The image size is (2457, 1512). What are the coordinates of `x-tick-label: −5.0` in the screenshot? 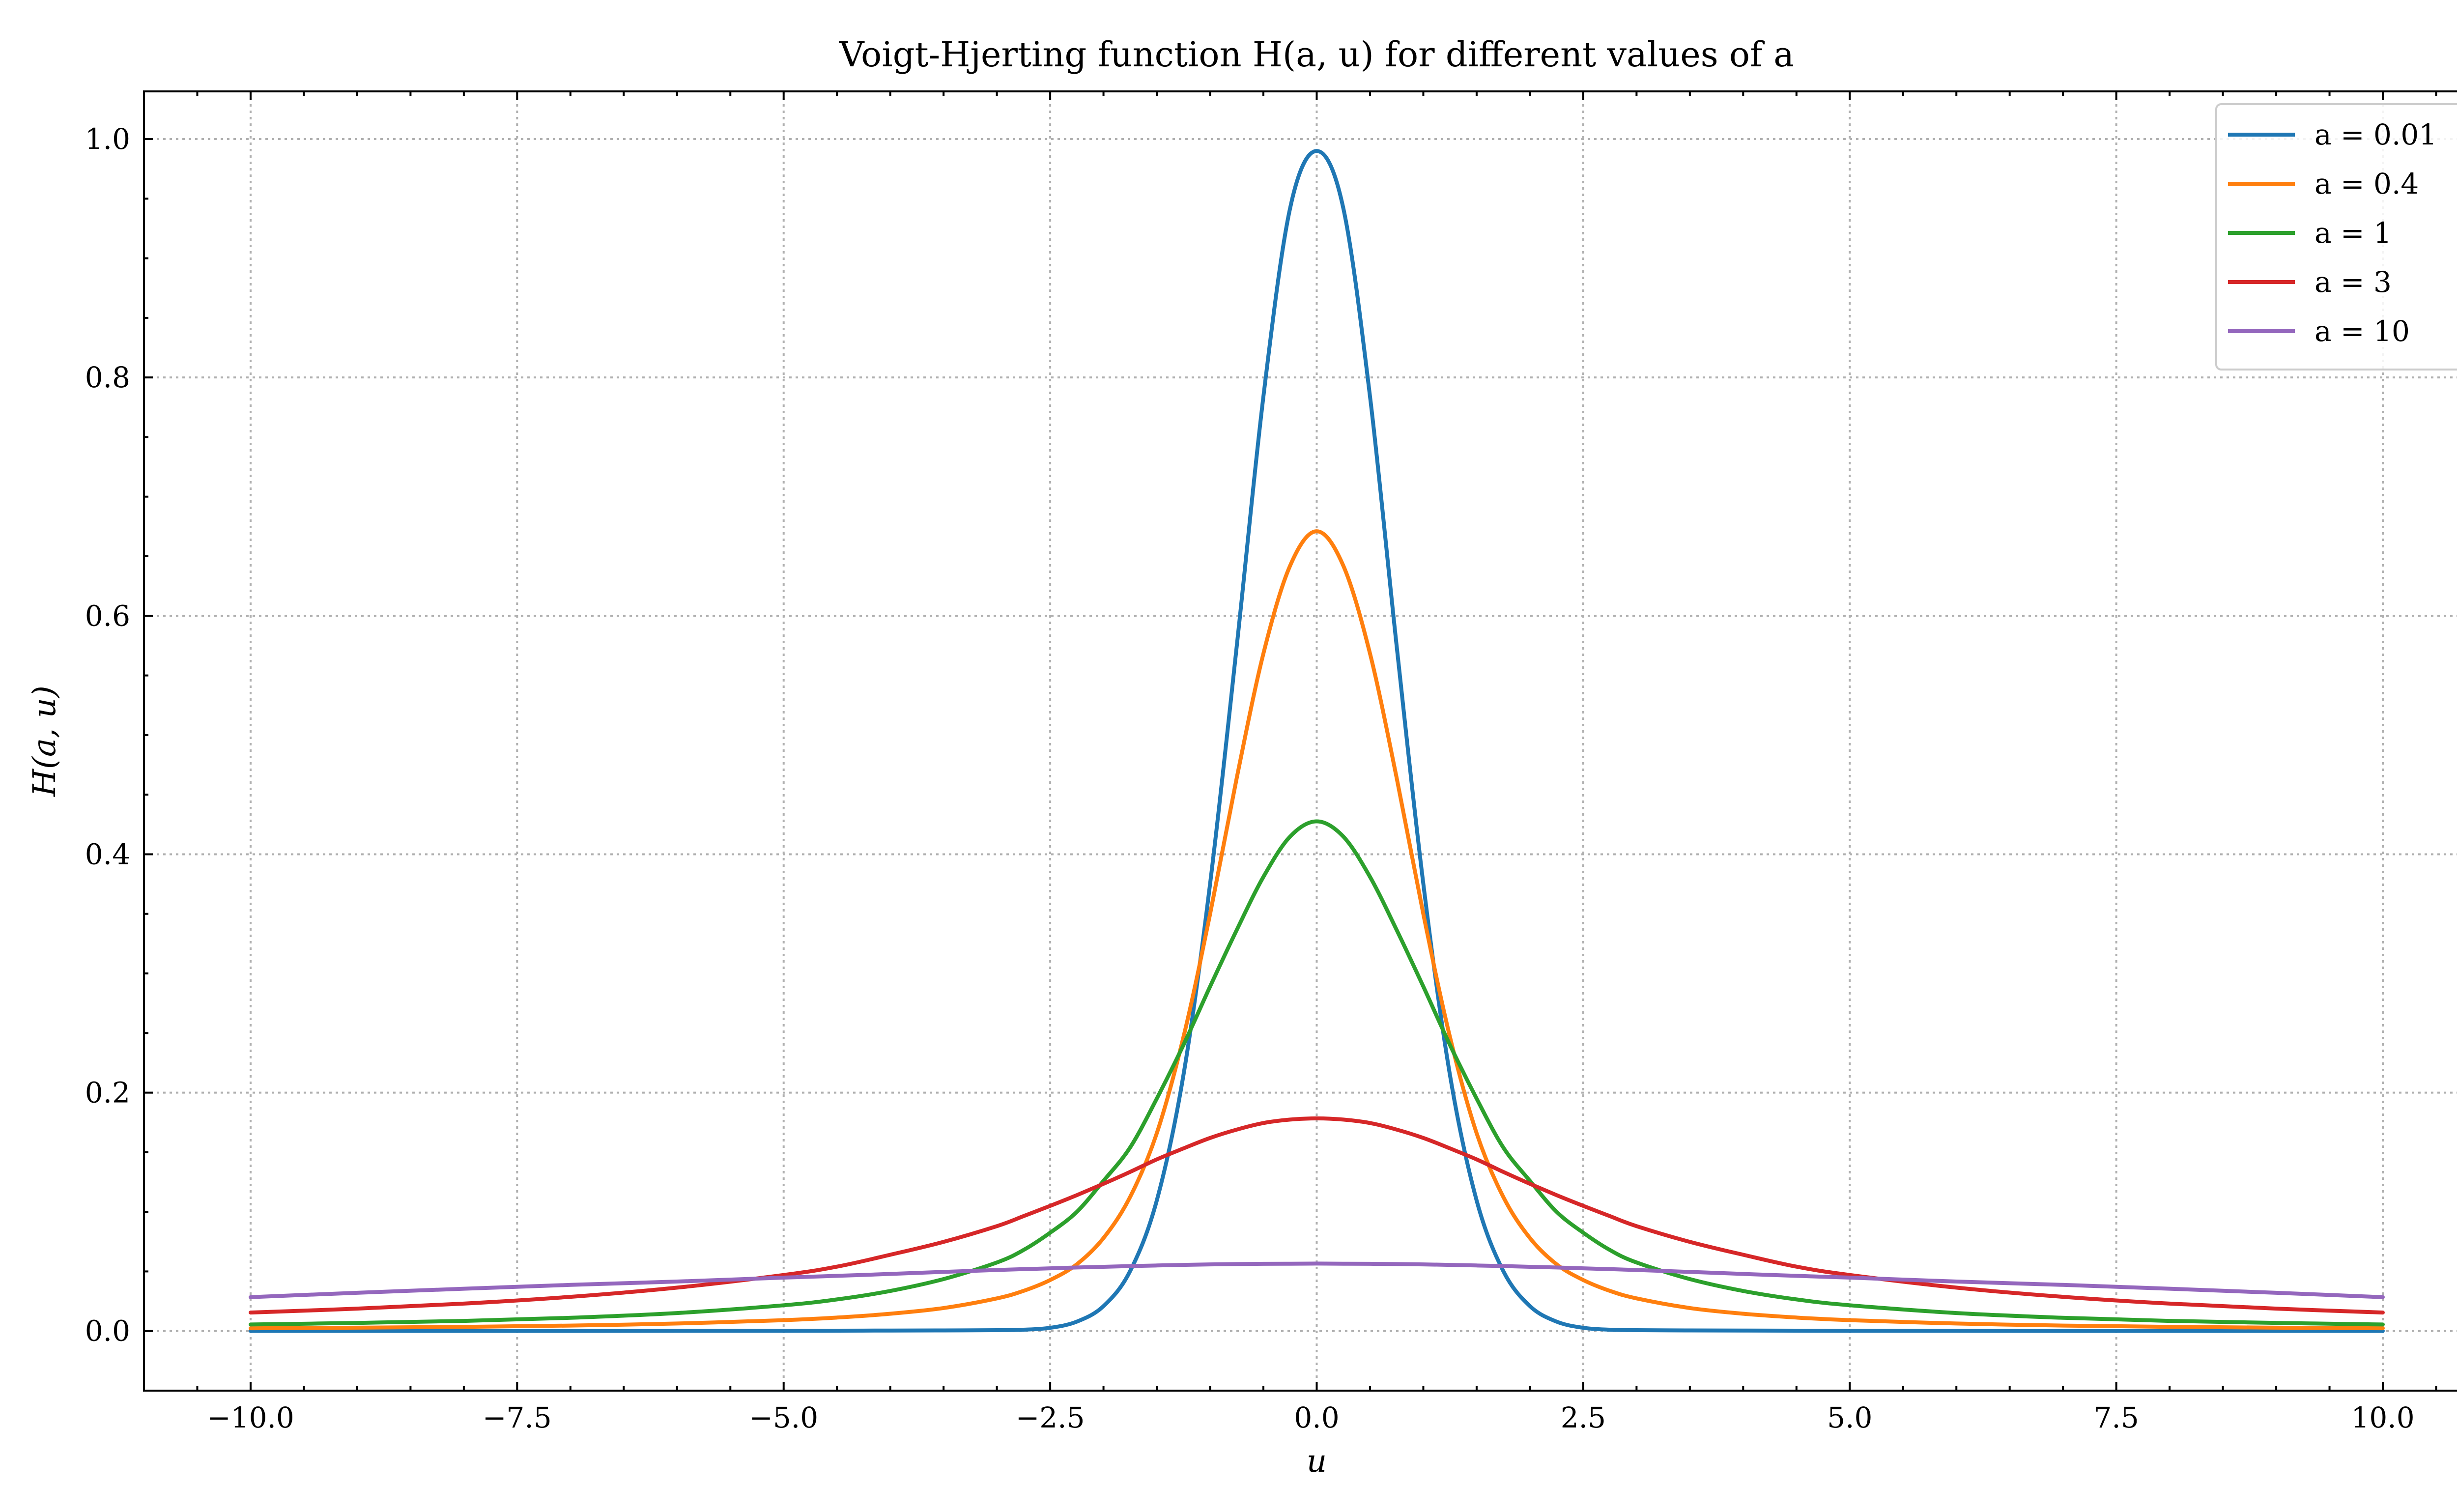 It's located at (783, 1418).